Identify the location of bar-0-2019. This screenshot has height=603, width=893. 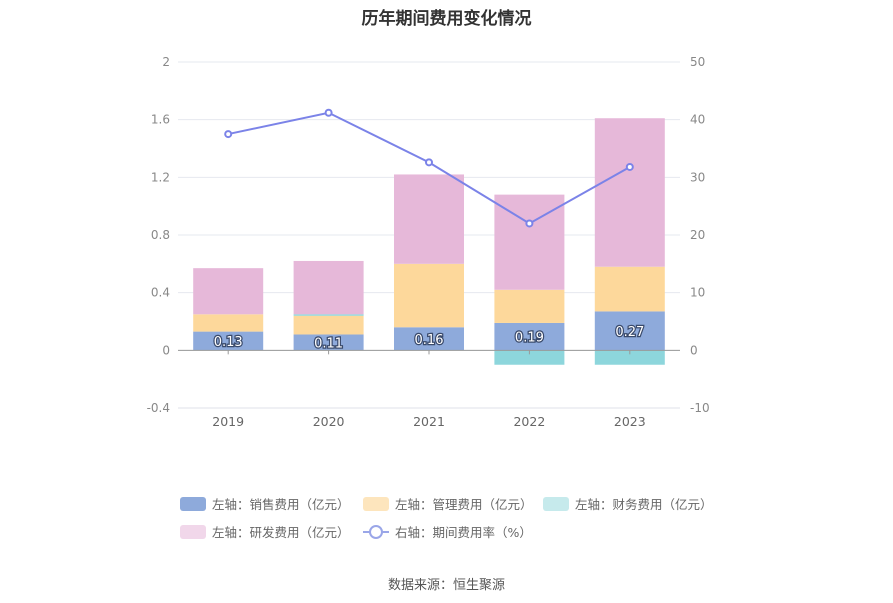
(228, 341).